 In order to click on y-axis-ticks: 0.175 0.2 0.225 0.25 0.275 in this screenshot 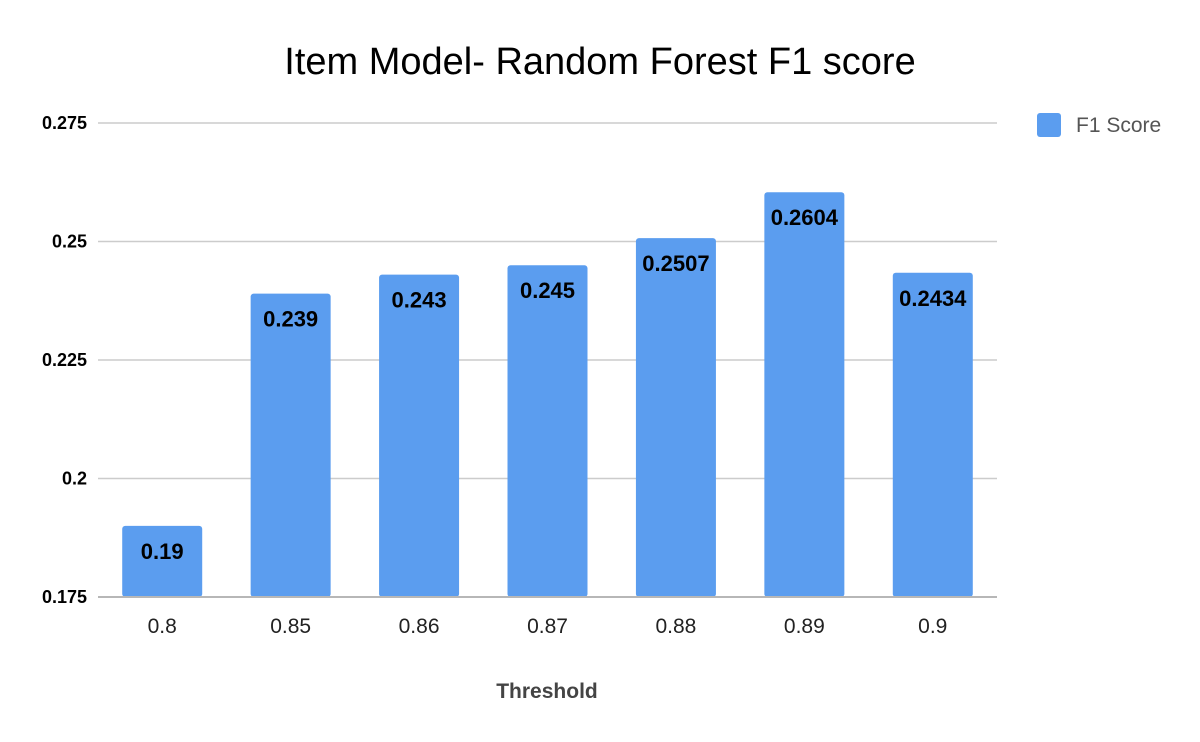, I will do `click(64, 360)`.